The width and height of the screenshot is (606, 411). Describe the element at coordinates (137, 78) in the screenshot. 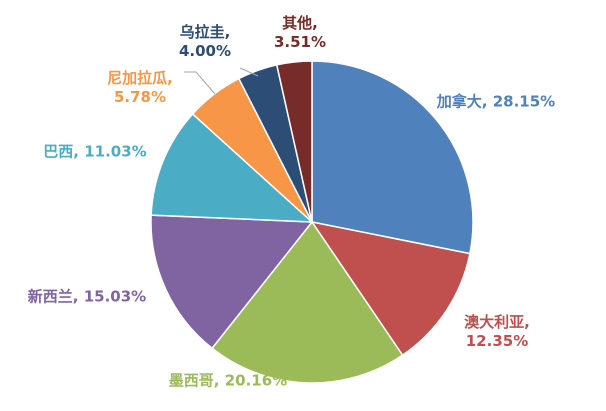

I see `data-label-category: 尼加拉瓜` at that location.